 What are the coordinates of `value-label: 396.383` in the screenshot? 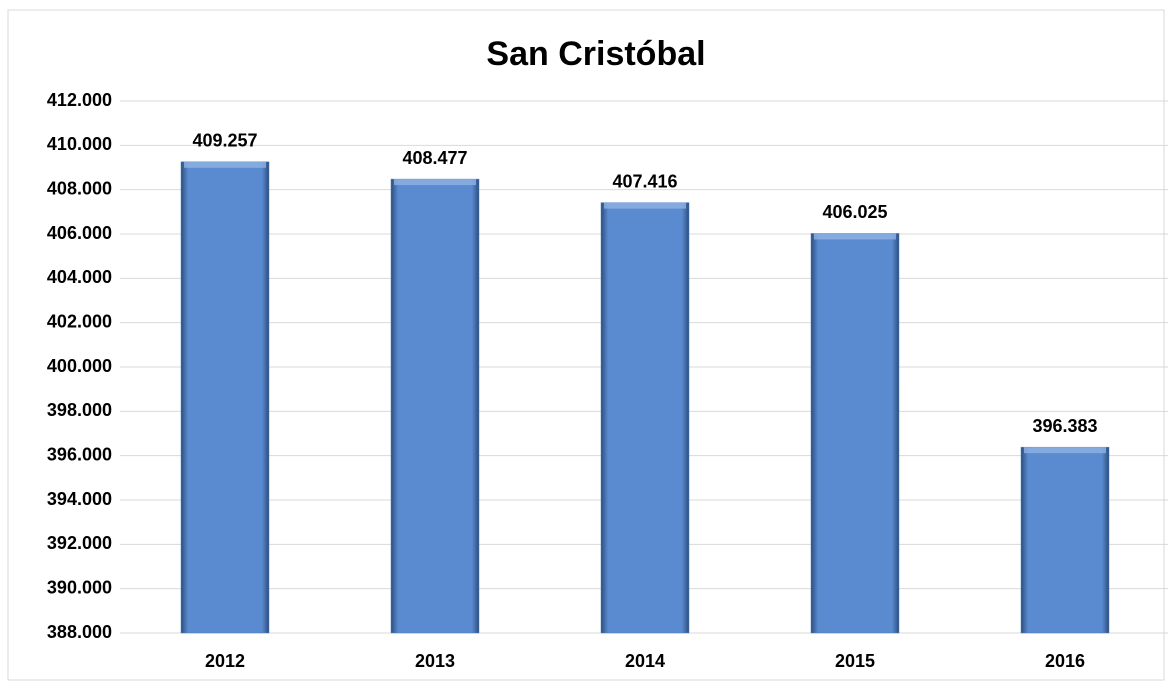 It's located at (1064, 426).